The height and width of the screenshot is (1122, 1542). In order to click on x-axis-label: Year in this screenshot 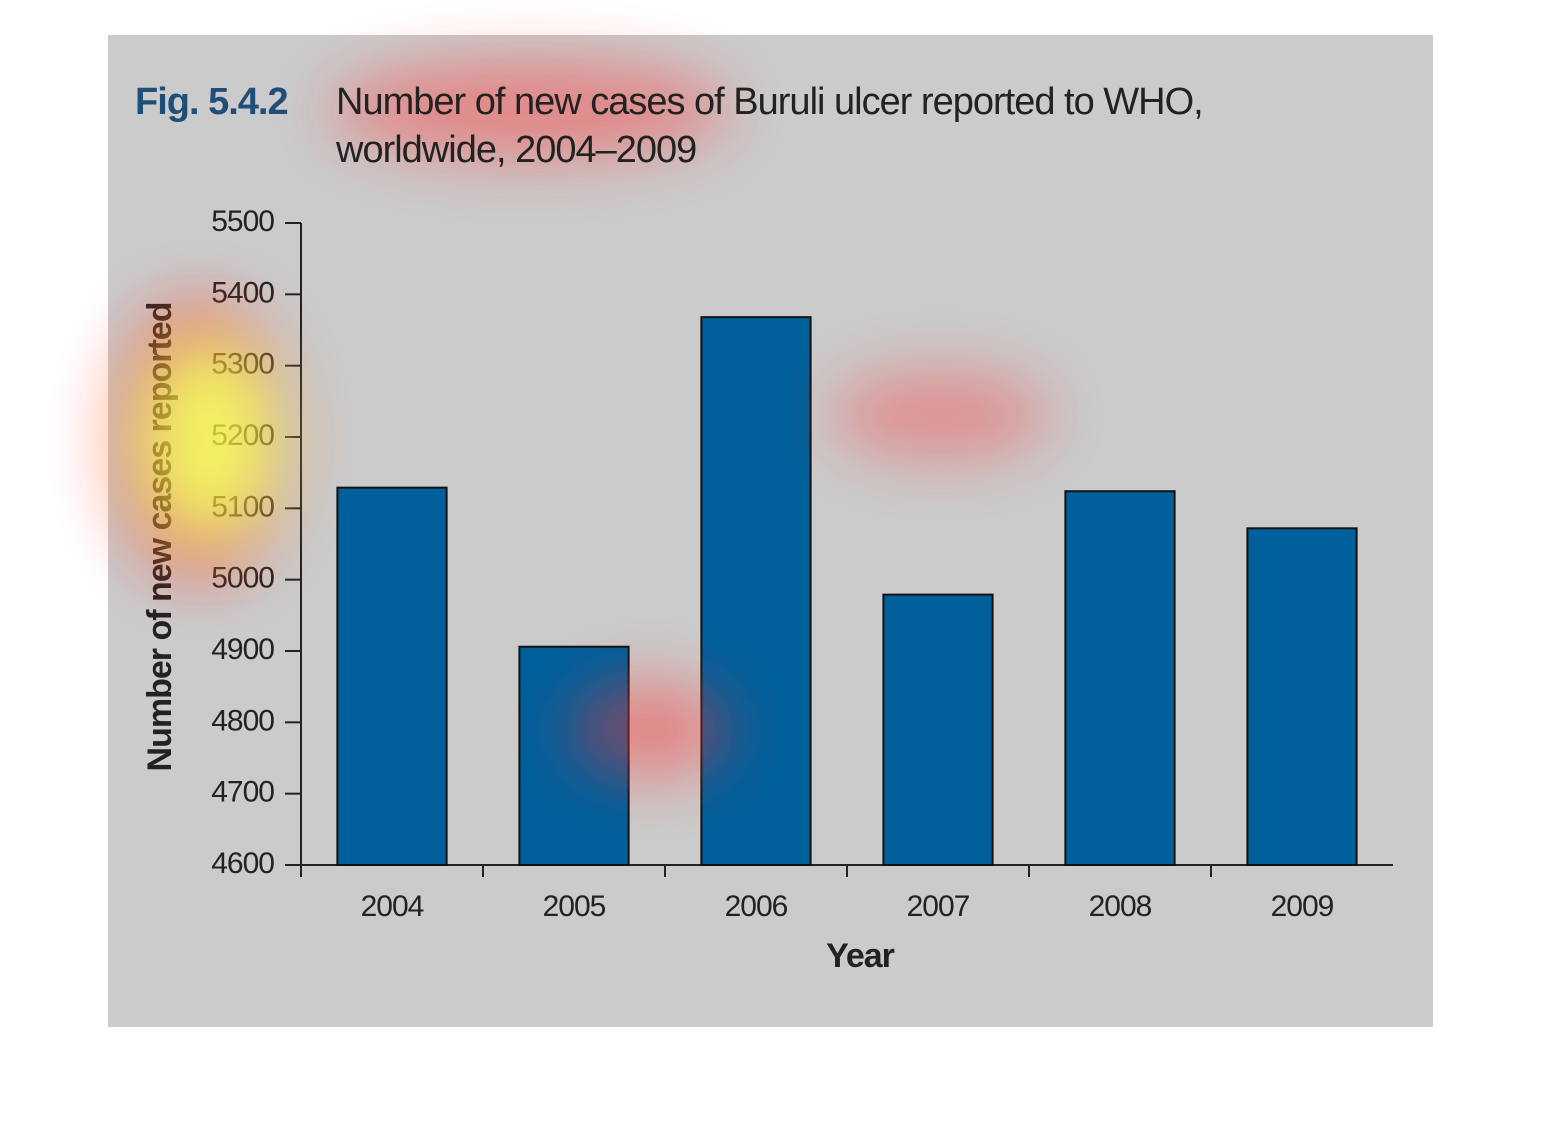, I will do `click(860, 956)`.